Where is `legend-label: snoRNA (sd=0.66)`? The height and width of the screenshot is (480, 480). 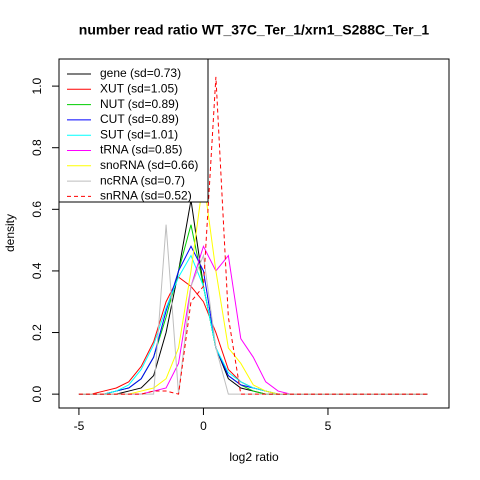 legend-label: snoRNA (sd=0.66) is located at coordinates (149, 165).